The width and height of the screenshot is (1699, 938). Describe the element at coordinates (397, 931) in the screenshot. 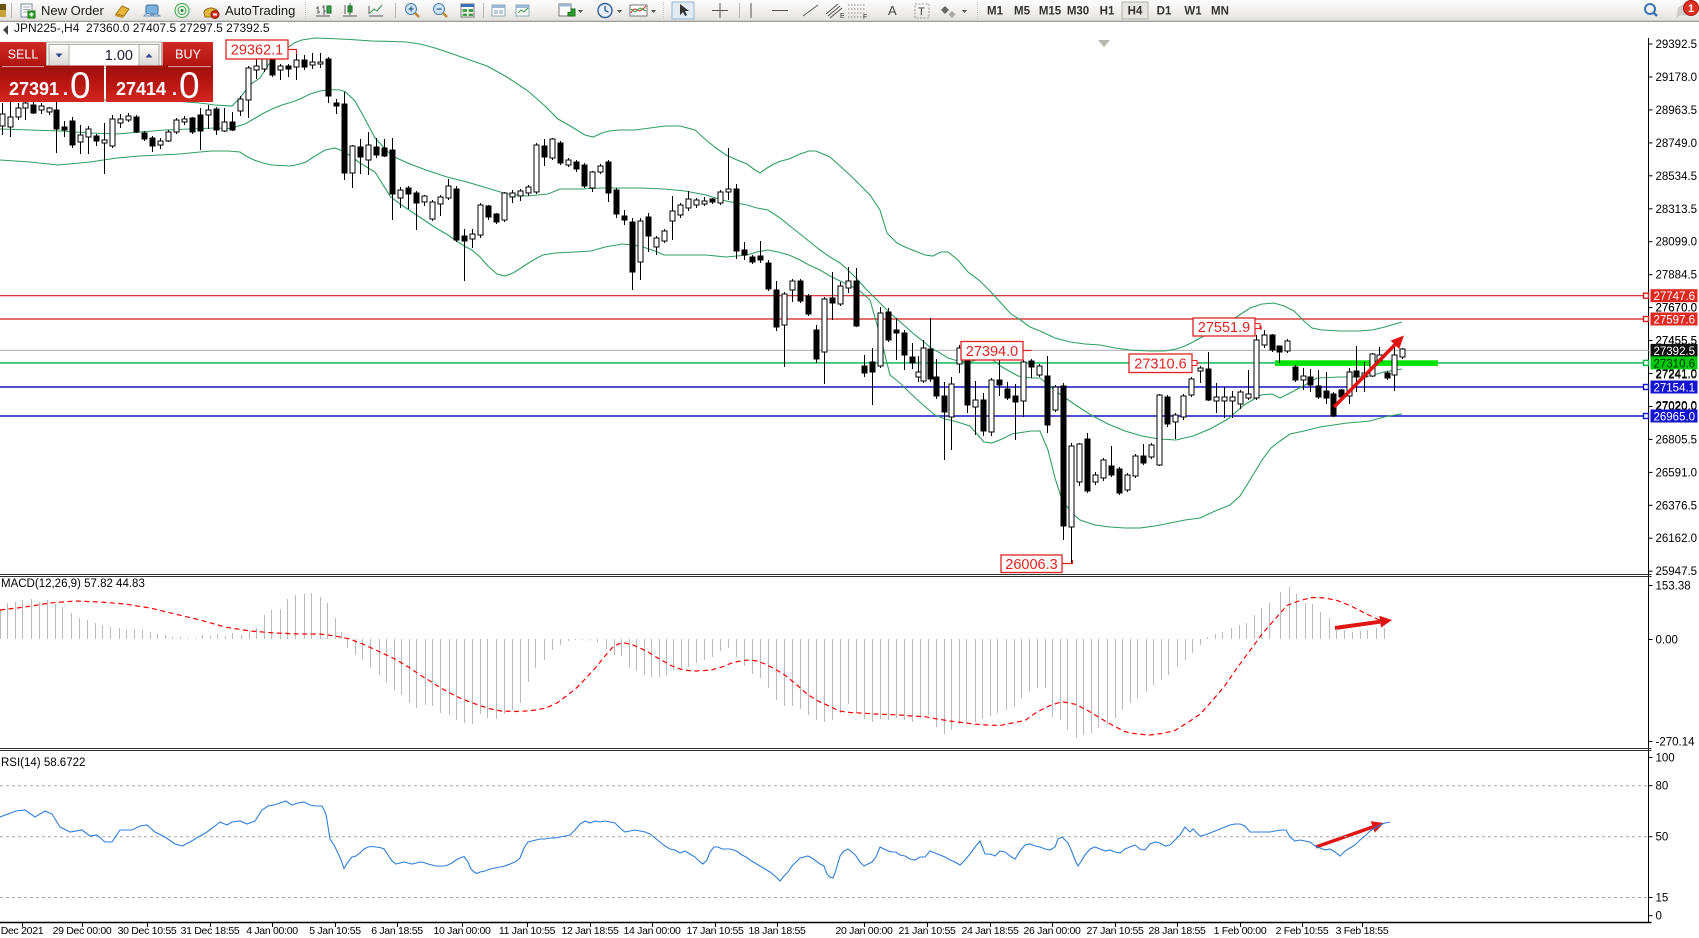

I see `svg-text: 6 Jan 18:55` at that location.